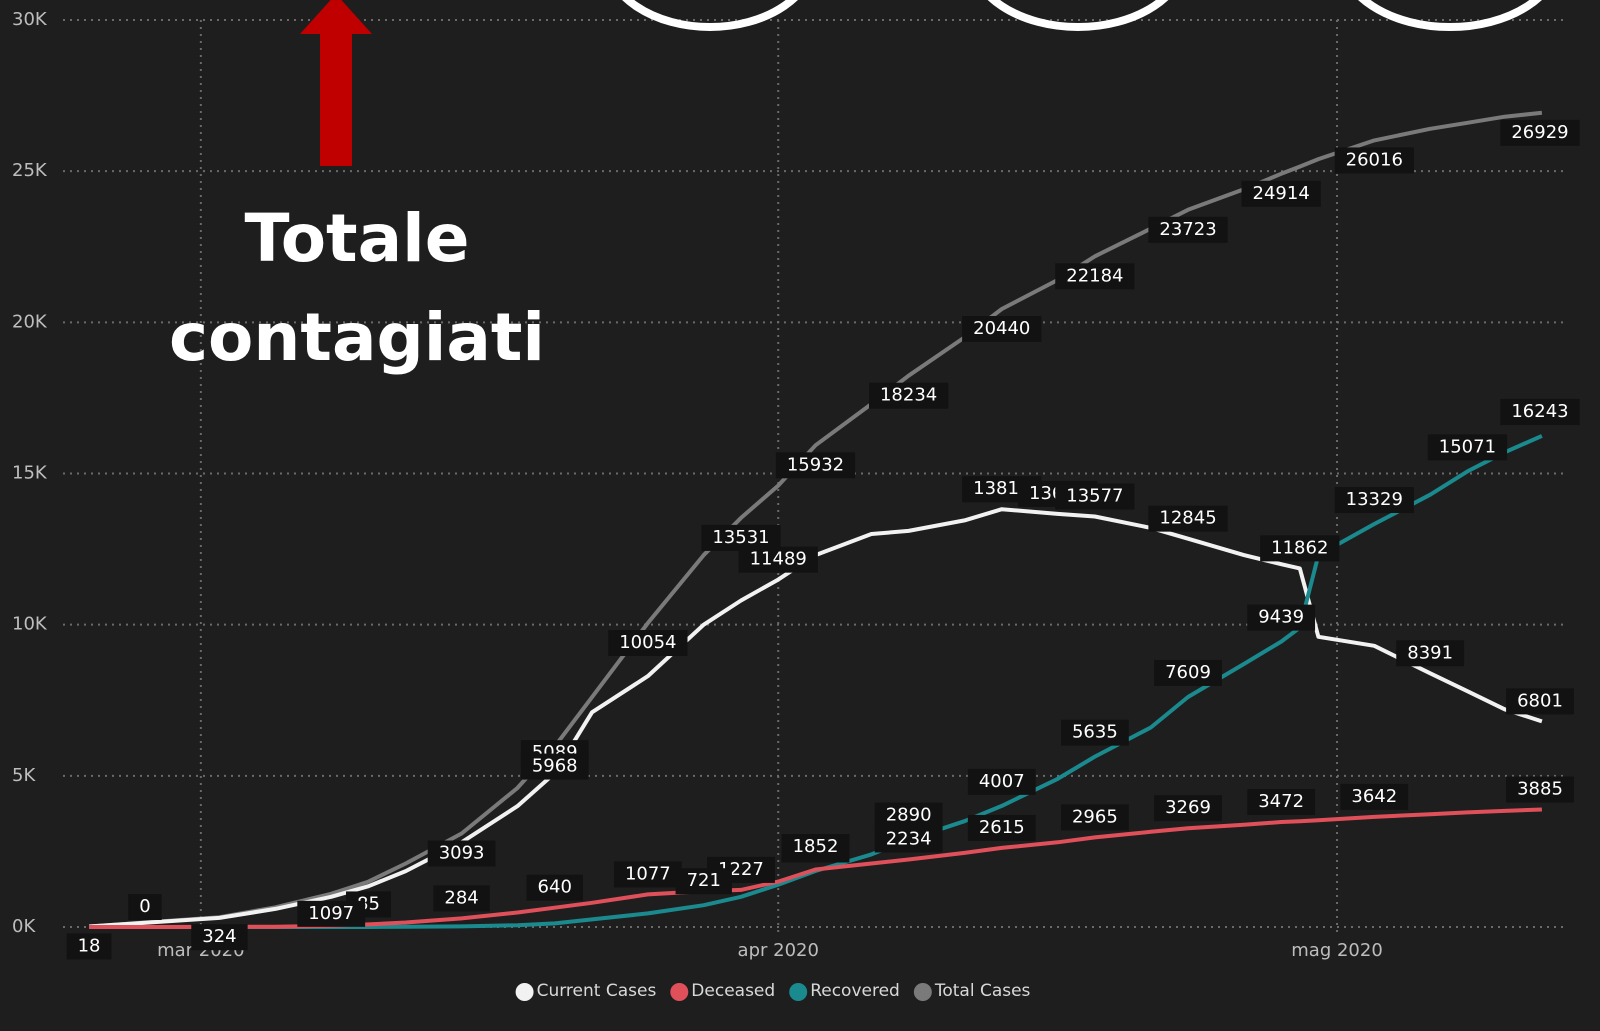  I want to click on data-label-text: 284, so click(461, 897).